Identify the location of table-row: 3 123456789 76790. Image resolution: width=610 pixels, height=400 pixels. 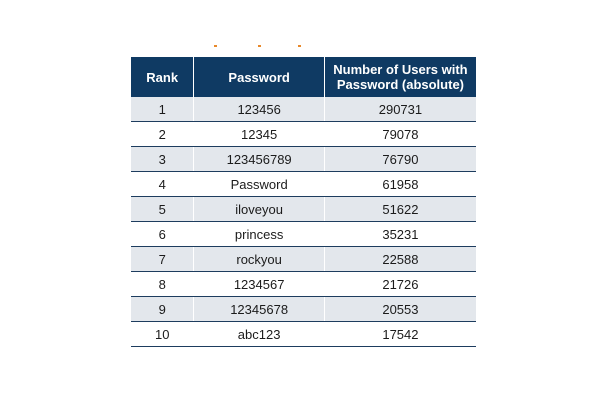
(303, 159).